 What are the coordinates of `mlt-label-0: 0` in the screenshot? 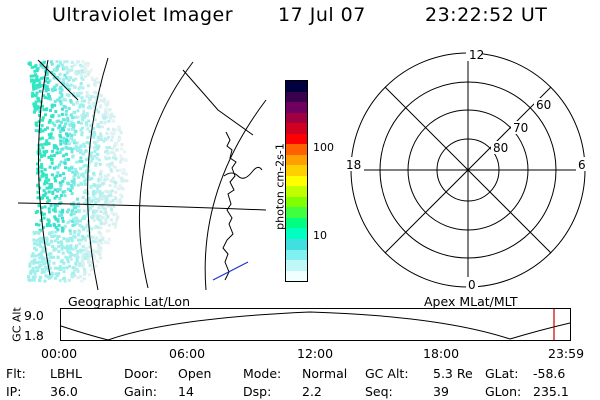 It's located at (472, 285).